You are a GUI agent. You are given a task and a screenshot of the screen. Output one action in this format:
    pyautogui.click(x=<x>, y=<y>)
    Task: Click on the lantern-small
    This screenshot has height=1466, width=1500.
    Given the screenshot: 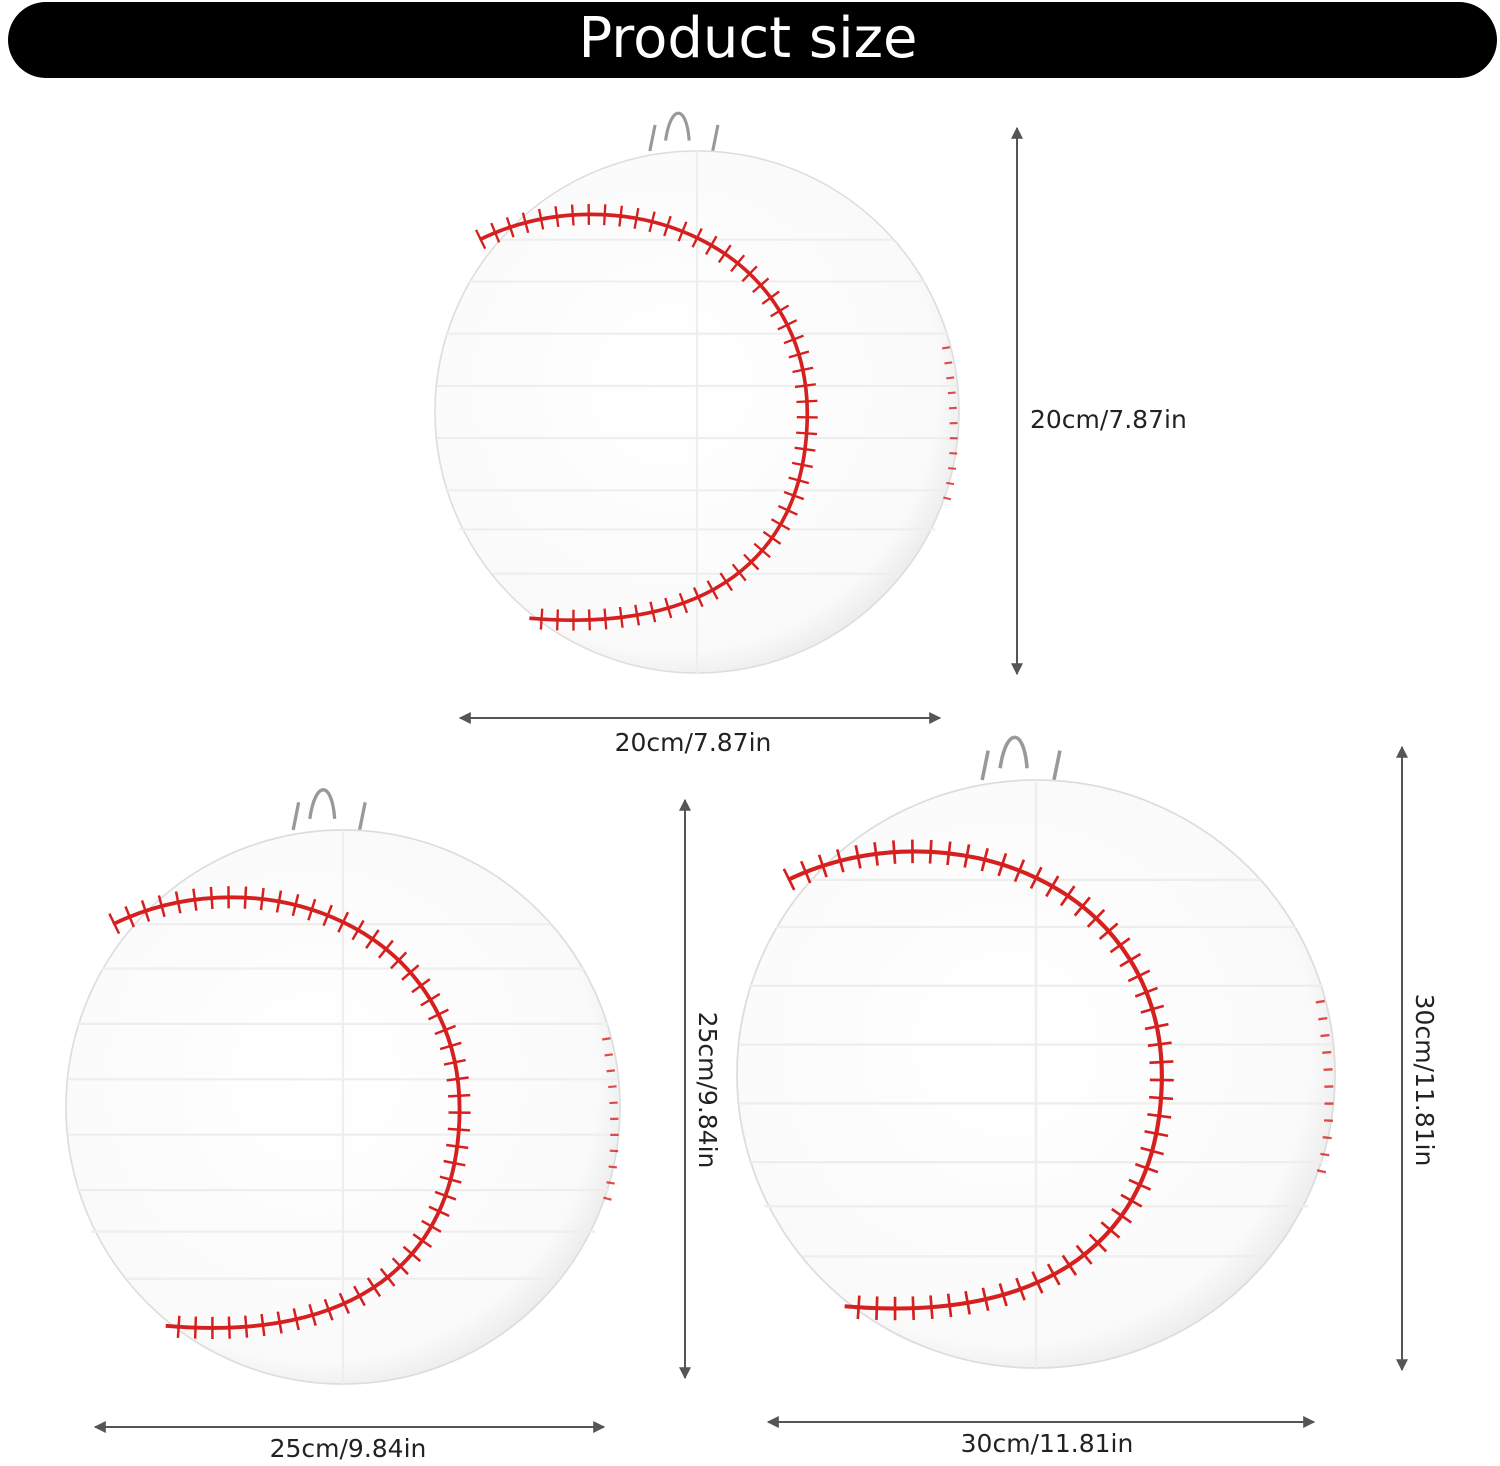 What is the action you would take?
    pyautogui.click(x=697, y=393)
    